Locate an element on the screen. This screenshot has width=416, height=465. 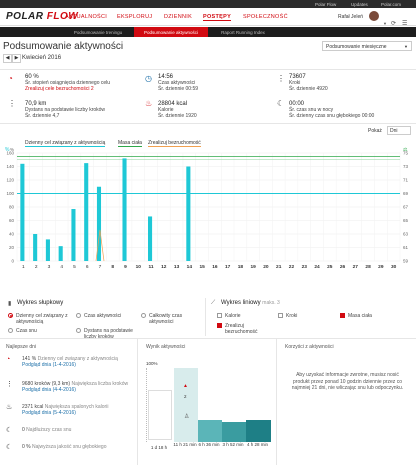
polar-flow-logo: POLAR FLOW is located at coordinates (42, 16).